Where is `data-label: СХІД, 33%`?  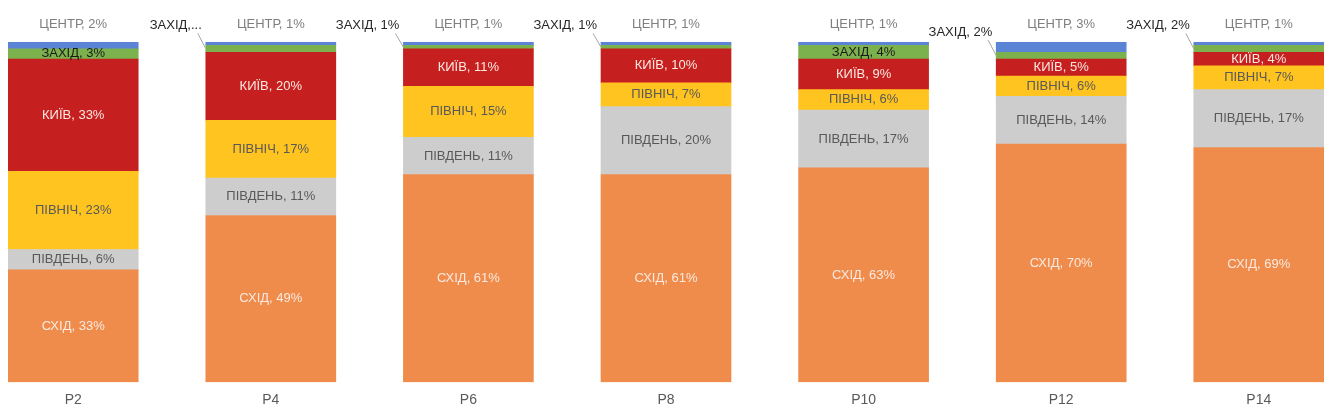
data-label: СХІД, 33% is located at coordinates (73, 325).